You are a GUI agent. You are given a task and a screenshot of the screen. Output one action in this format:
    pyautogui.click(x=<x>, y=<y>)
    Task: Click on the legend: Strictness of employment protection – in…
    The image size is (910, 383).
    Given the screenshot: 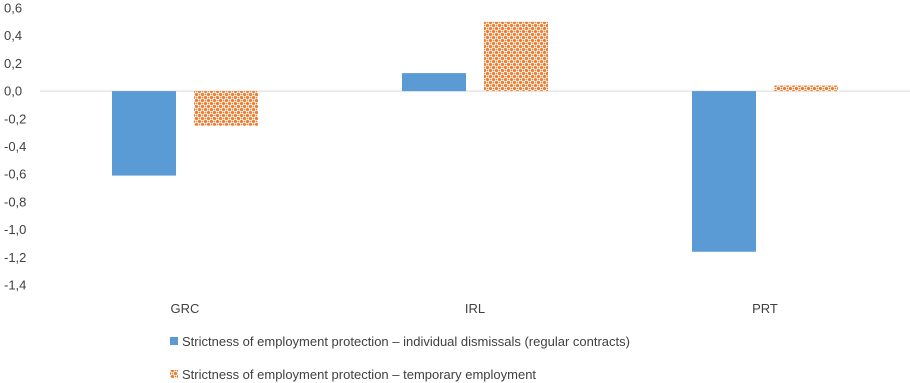 What is the action you would take?
    pyautogui.click(x=400, y=358)
    